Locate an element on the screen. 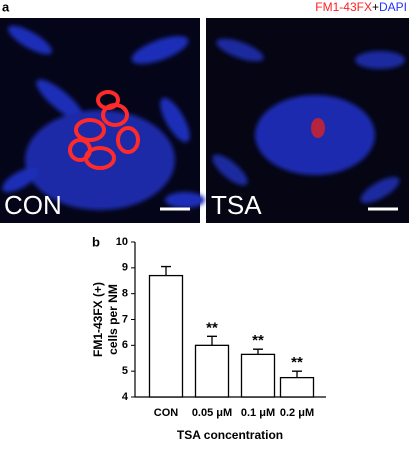 This screenshot has height=449, width=409. legend-part: DAPI is located at coordinates (393, 7).